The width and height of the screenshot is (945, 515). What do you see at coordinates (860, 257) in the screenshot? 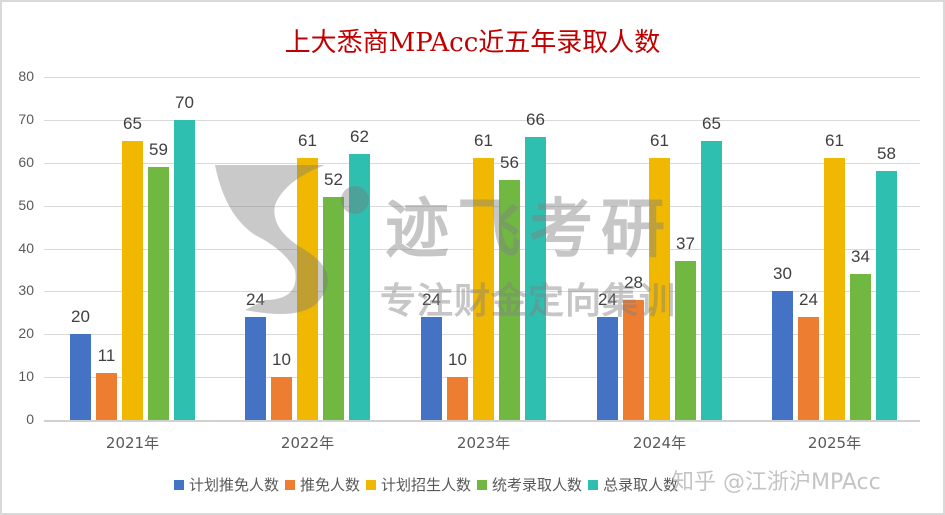
I see `data-label: 34` at bounding box center [860, 257].